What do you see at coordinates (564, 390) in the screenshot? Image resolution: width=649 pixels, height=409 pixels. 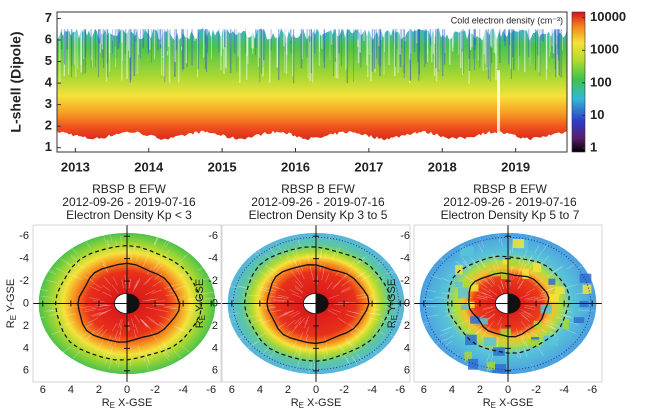 I see `x-tick-label: -4` at bounding box center [564, 390].